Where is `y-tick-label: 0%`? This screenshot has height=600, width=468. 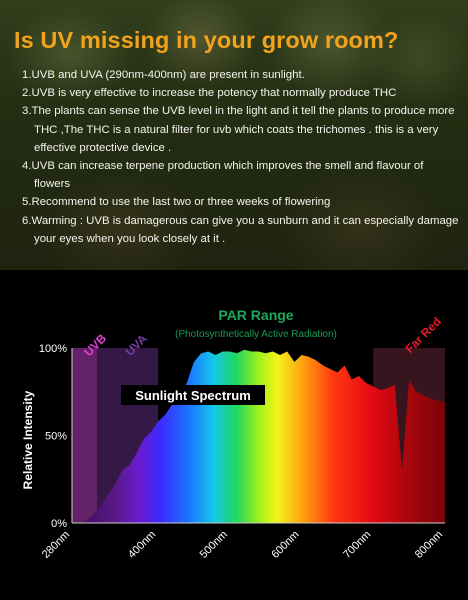
y-tick-label: 0% is located at coordinates (59, 524).